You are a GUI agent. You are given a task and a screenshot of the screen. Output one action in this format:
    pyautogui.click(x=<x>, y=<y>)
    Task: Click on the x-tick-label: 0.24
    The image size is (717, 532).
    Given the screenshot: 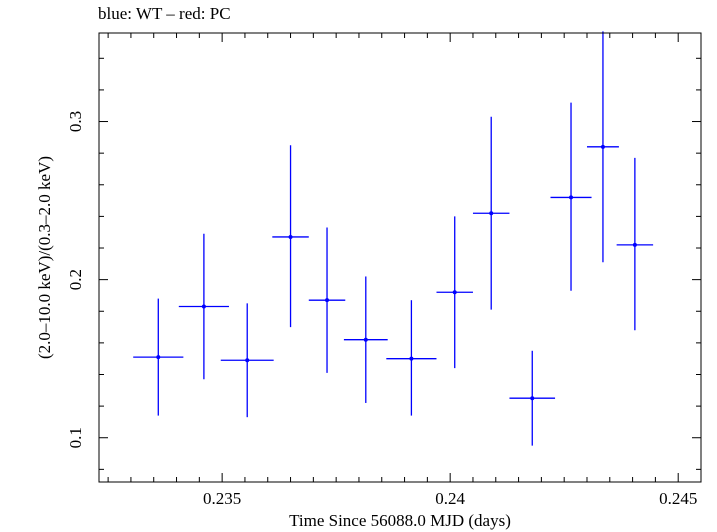 What is the action you would take?
    pyautogui.click(x=450, y=498)
    